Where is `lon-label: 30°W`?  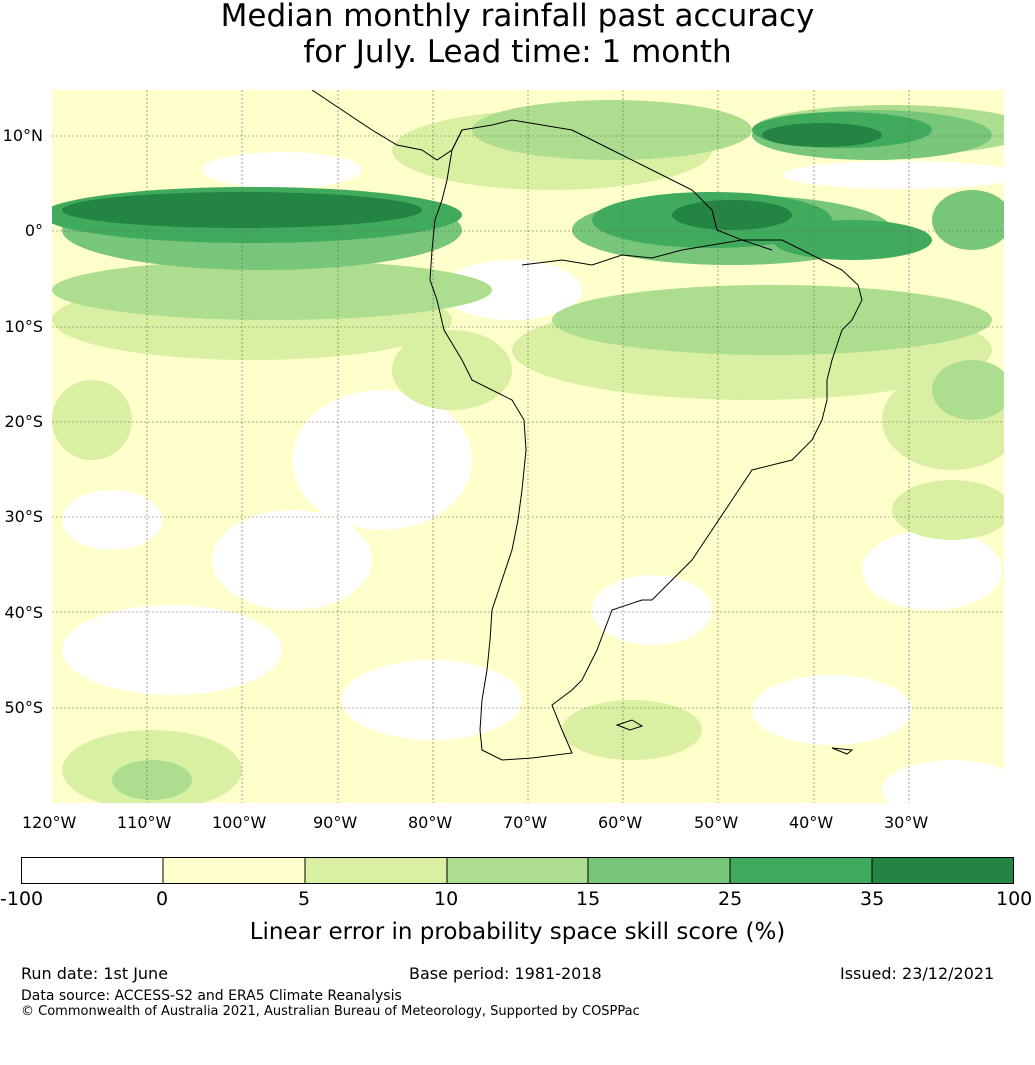
lon-label: 30°W is located at coordinates (906, 822).